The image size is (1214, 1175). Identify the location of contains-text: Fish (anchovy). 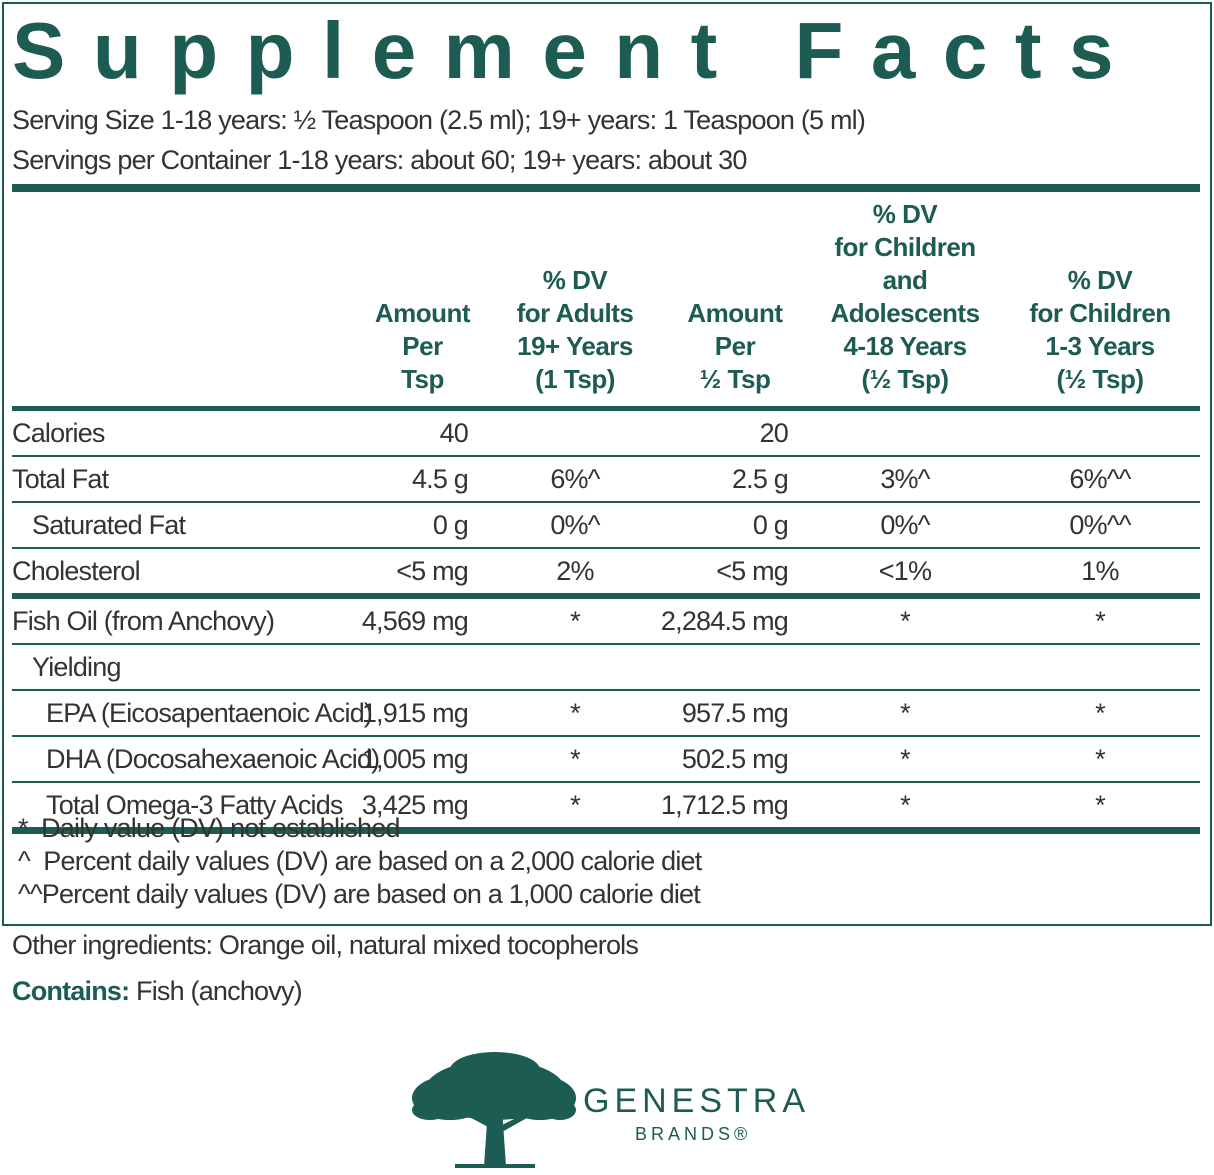
(219, 991).